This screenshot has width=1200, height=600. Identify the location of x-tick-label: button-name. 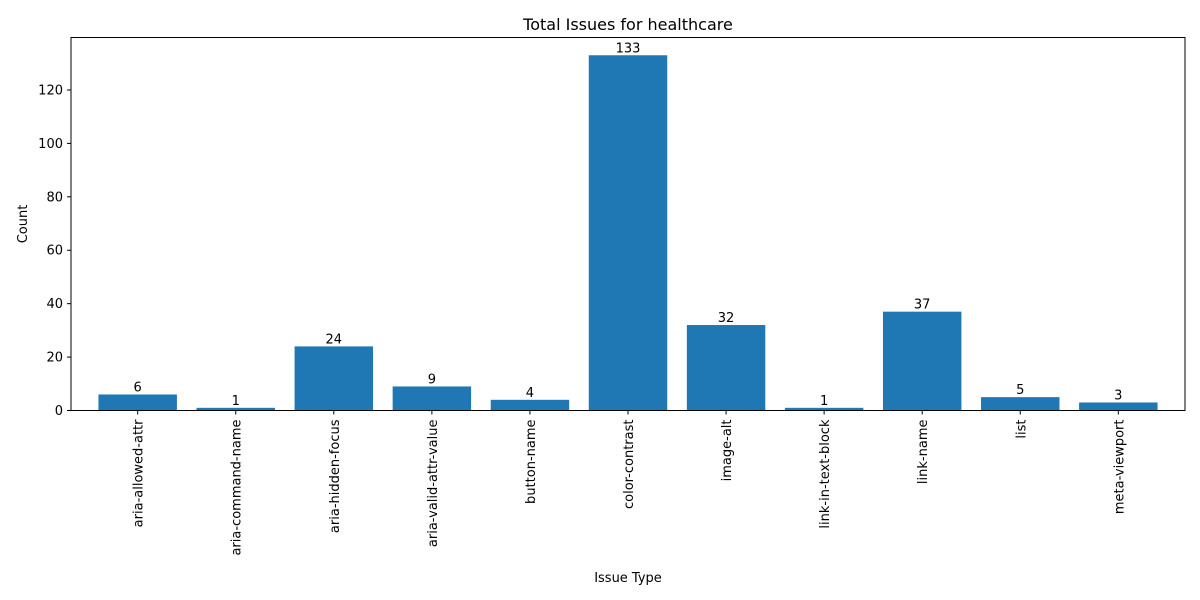
(531, 461).